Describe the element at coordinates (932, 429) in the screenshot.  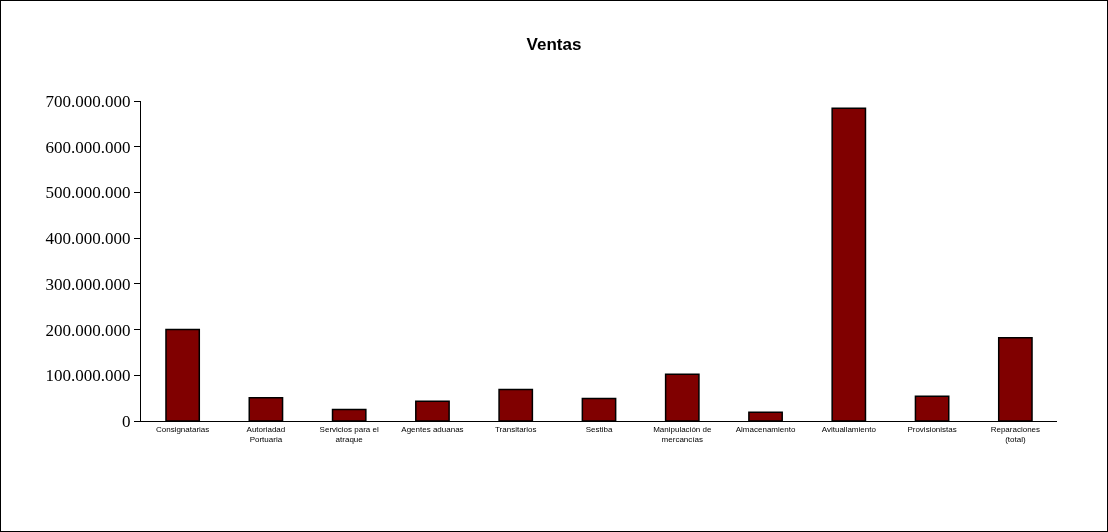
I see `x-tick-label: Provisionistas` at that location.